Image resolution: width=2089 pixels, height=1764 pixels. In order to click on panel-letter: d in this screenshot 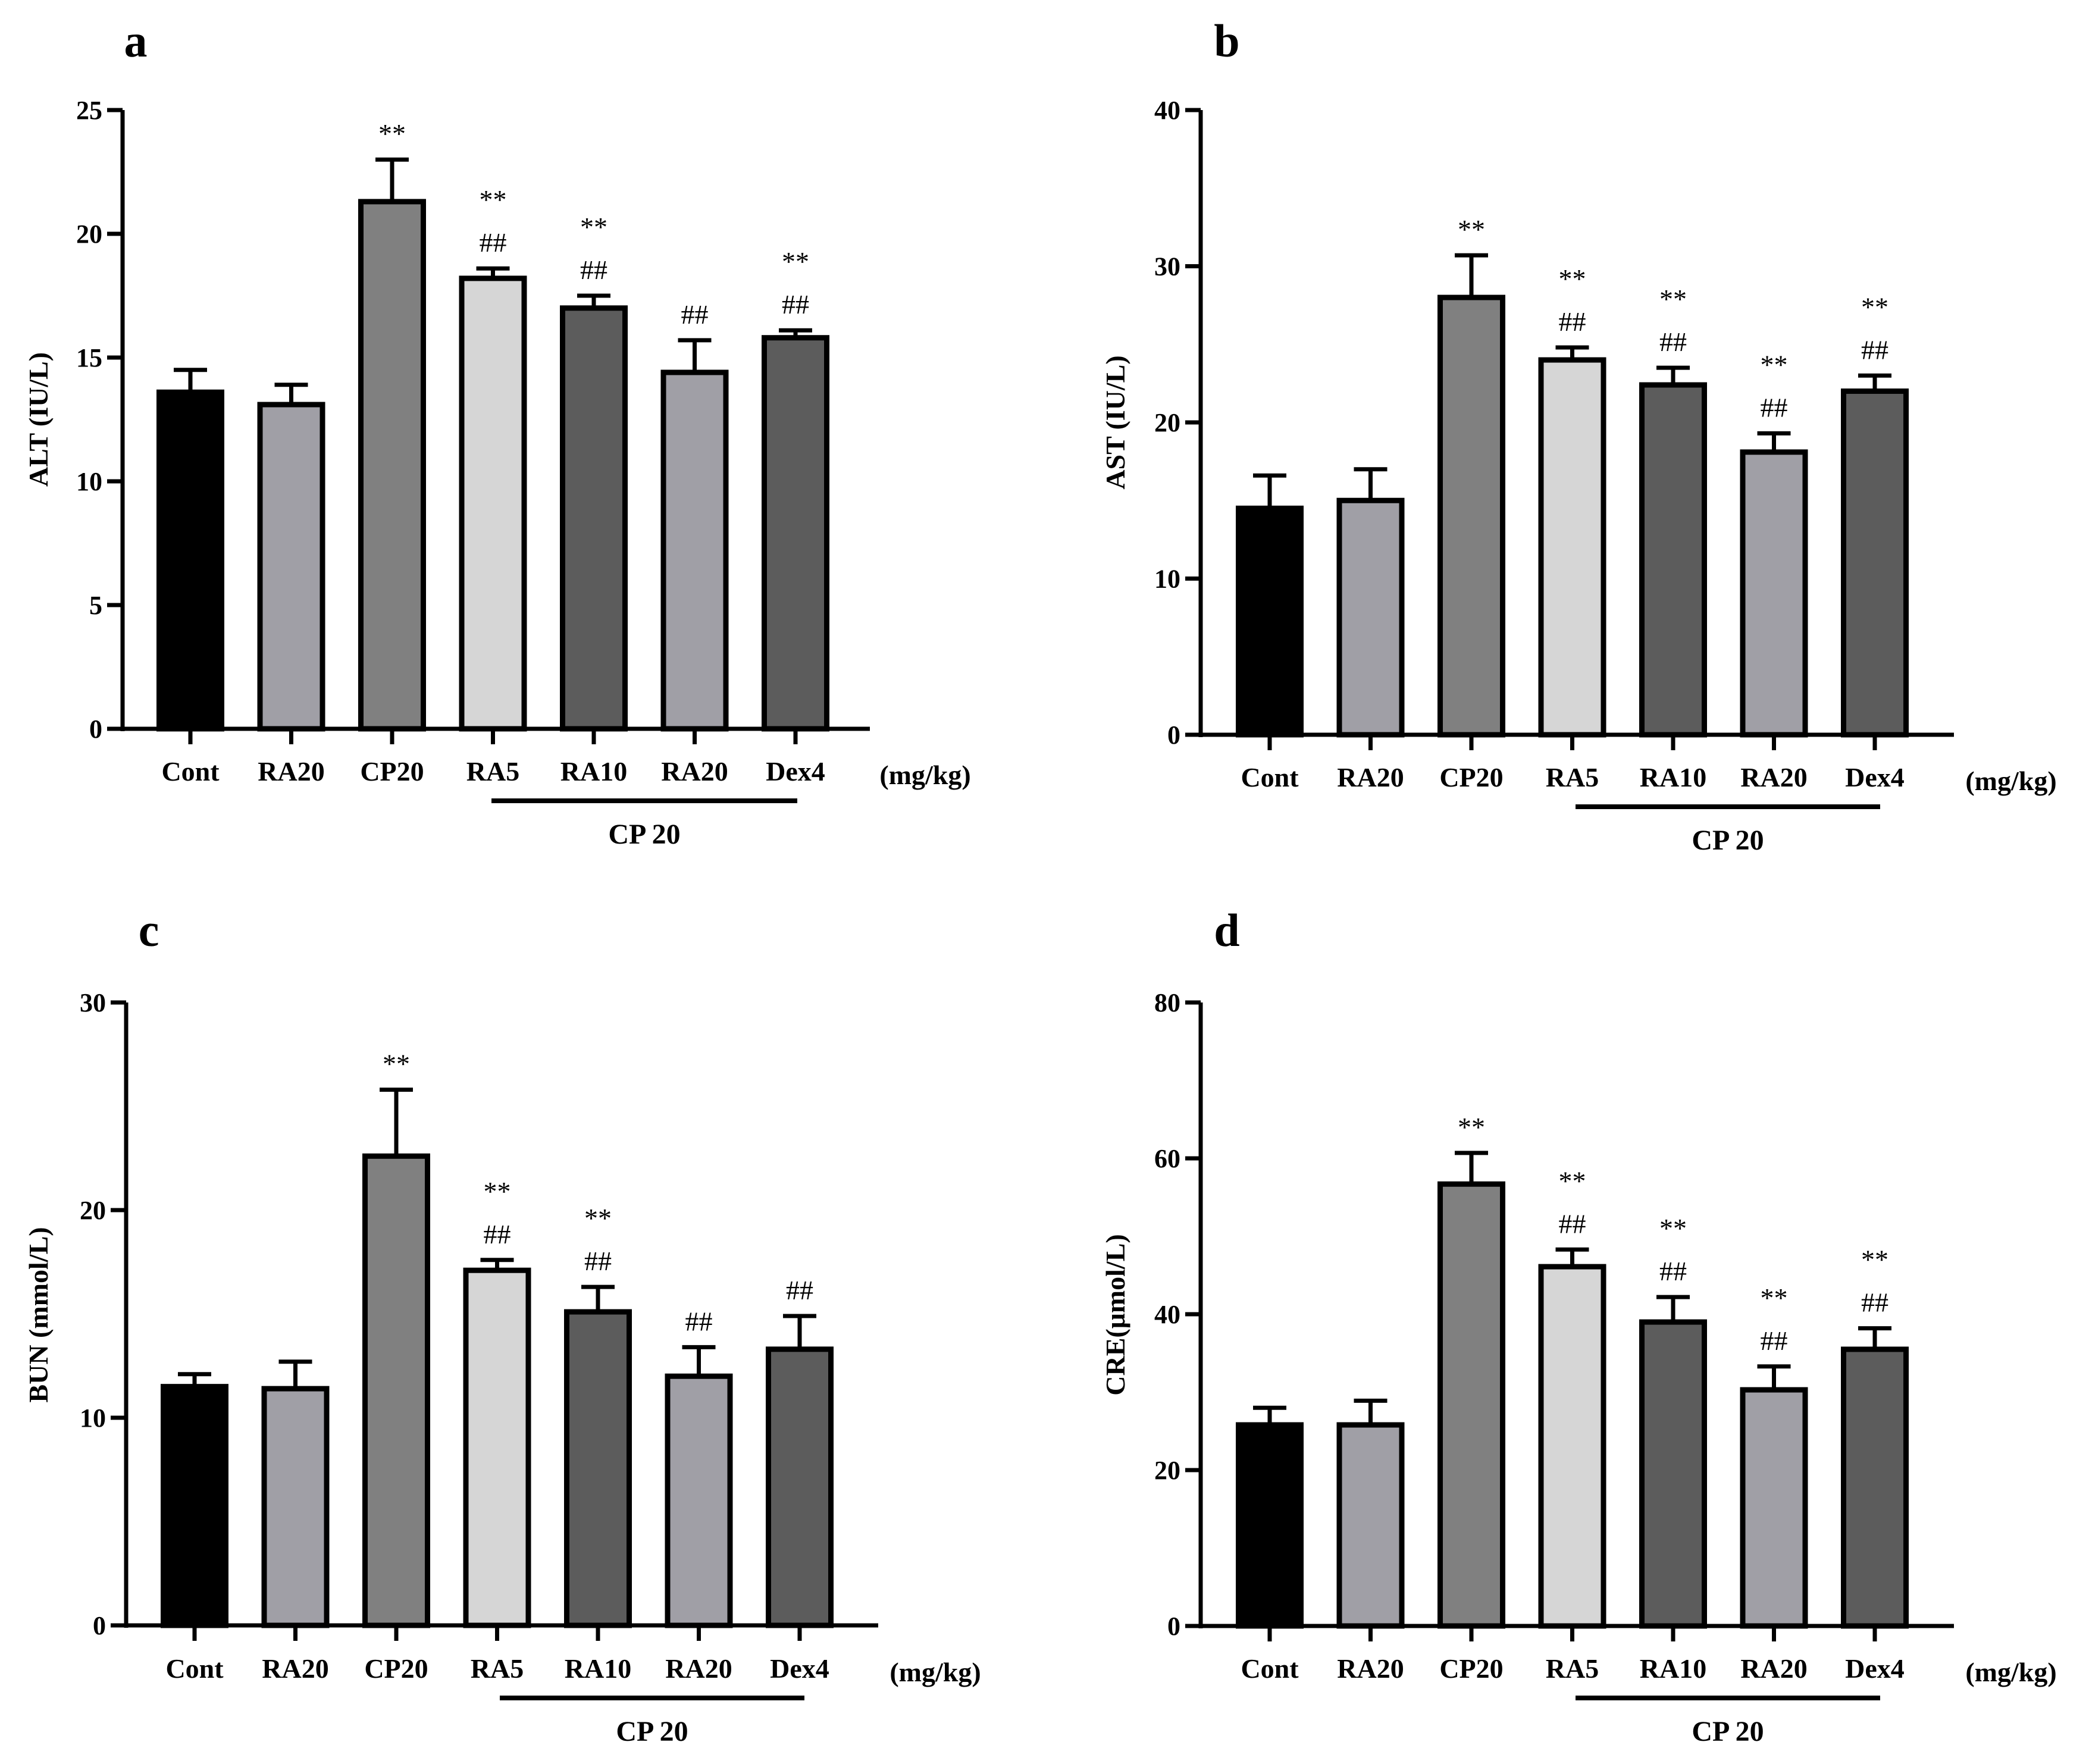, I will do `click(1226, 930)`.